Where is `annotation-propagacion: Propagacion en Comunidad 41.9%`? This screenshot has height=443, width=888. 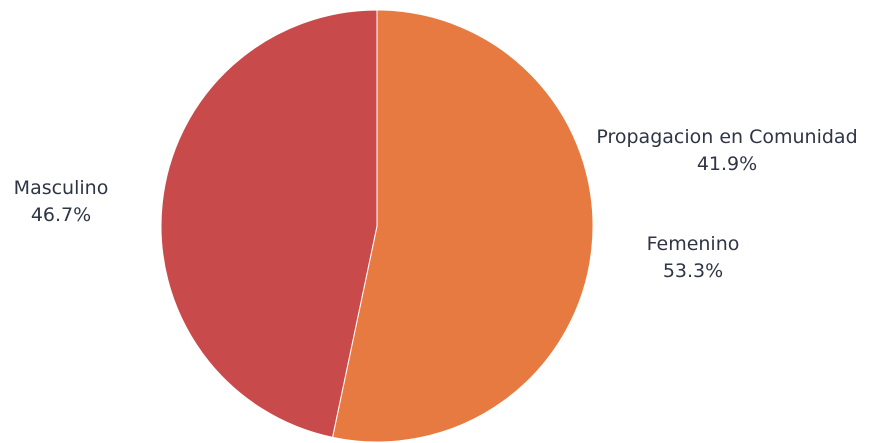
annotation-propagacion: Propagacion en Comunidad 41.9% is located at coordinates (727, 151).